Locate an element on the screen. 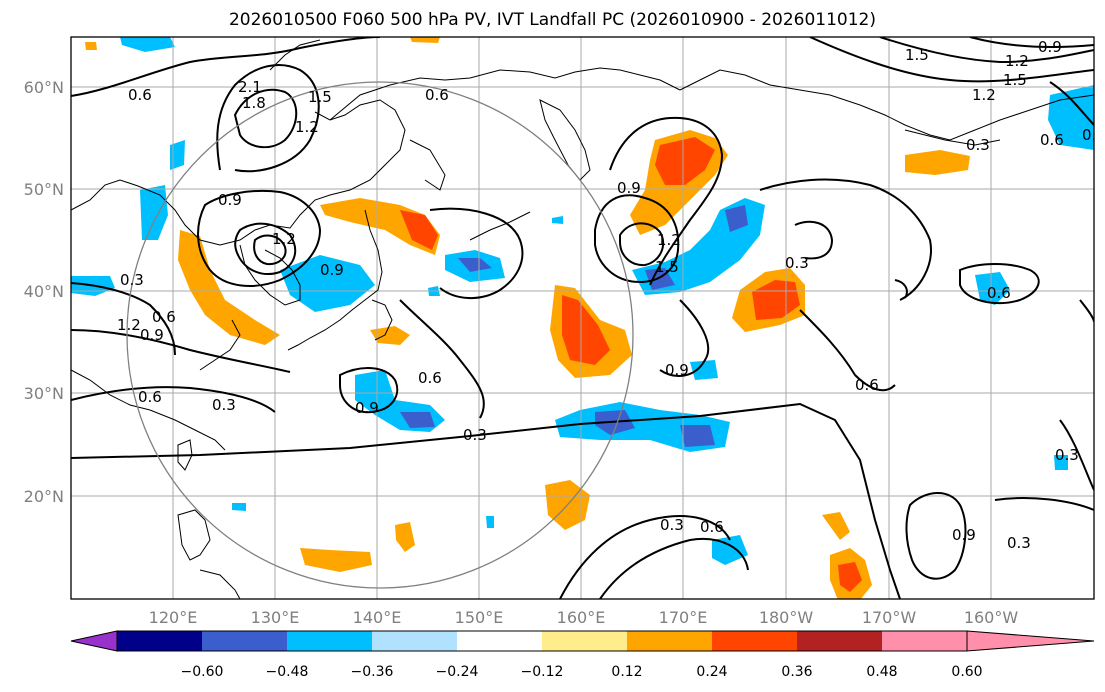 The height and width of the screenshot is (692, 1105). latitude-labels: 60°N 50°N 40°N 30°N 20°N is located at coordinates (44, 292).